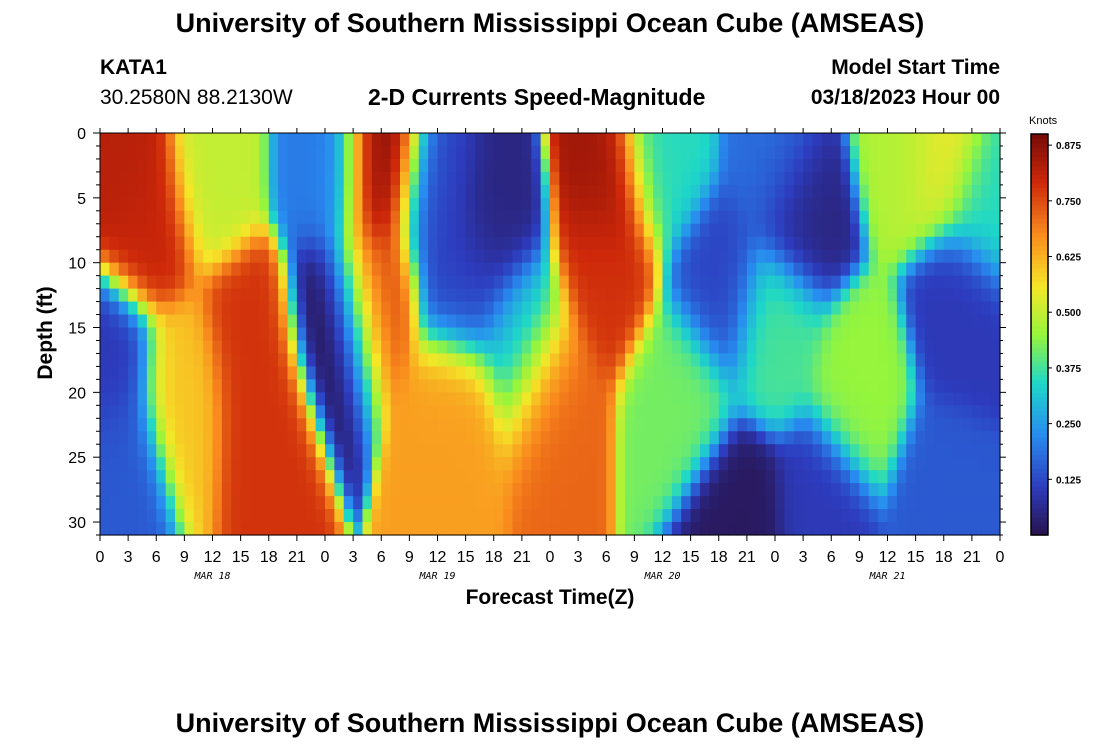 The width and height of the screenshot is (1100, 750). Describe the element at coordinates (1039, 297) in the screenshot. I see `colorbar-segment` at that location.